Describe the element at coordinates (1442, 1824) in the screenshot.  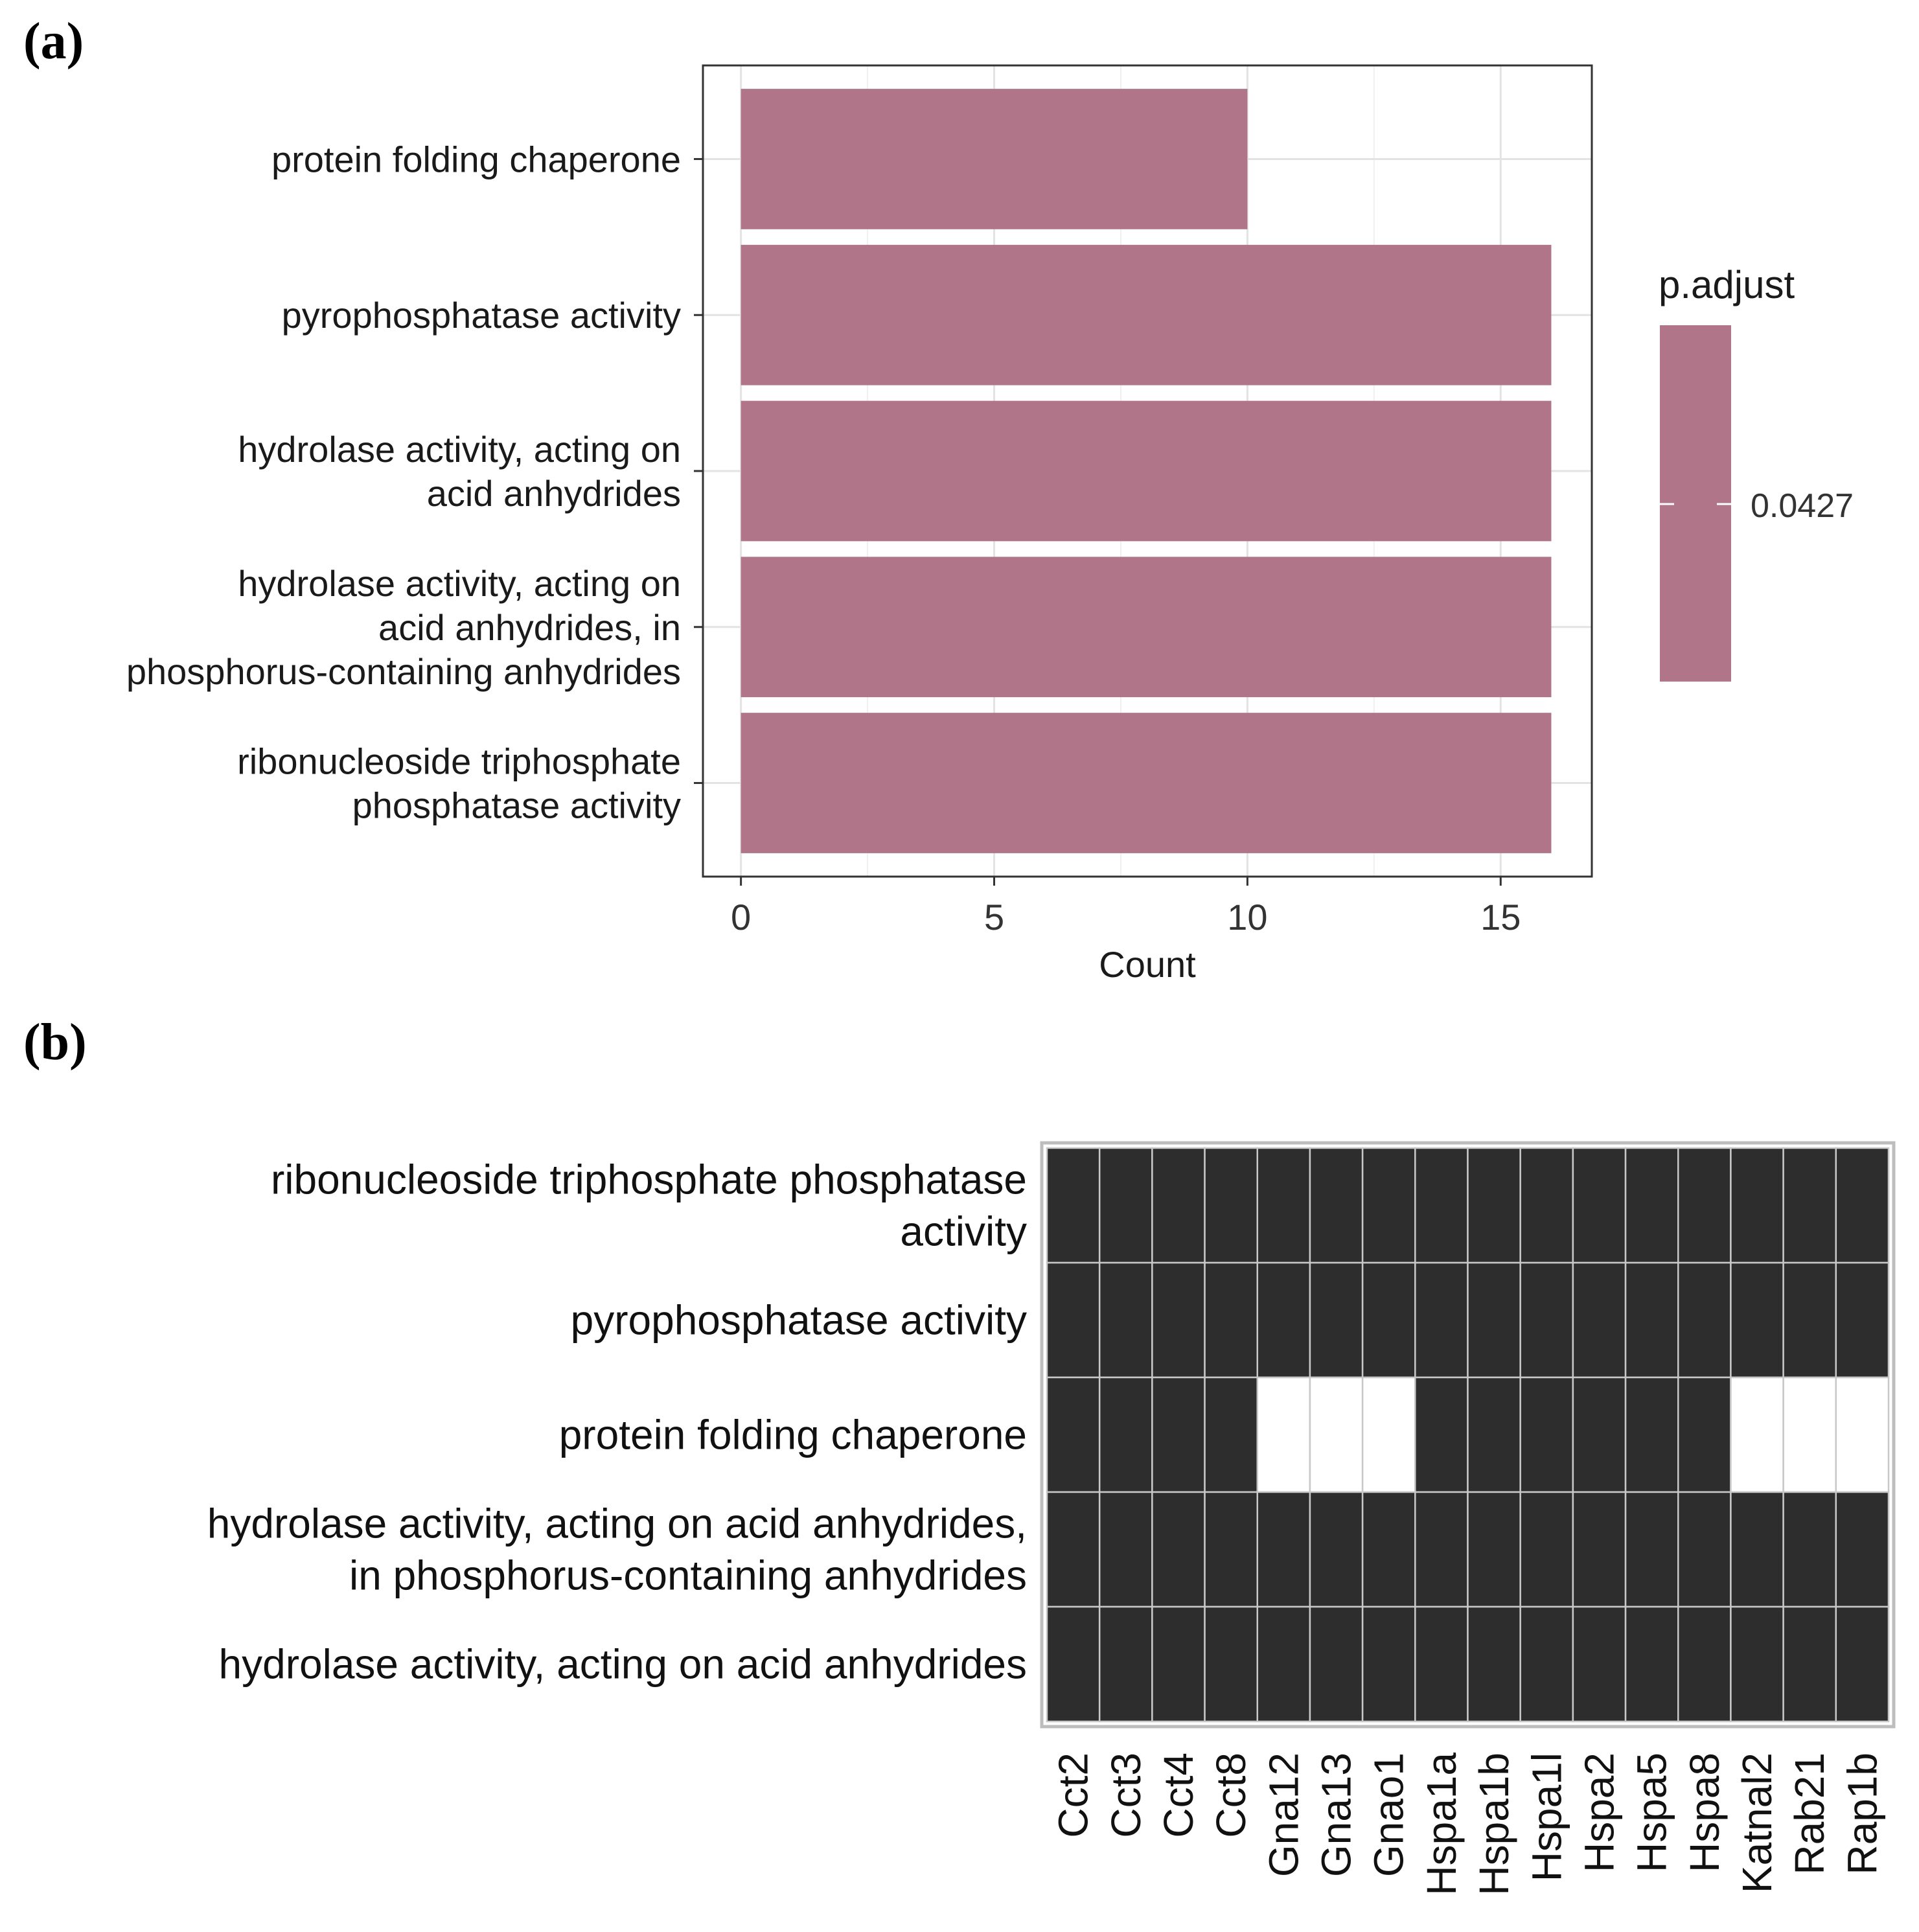
I see `heatmap-column-label: Hspa1a` at that location.